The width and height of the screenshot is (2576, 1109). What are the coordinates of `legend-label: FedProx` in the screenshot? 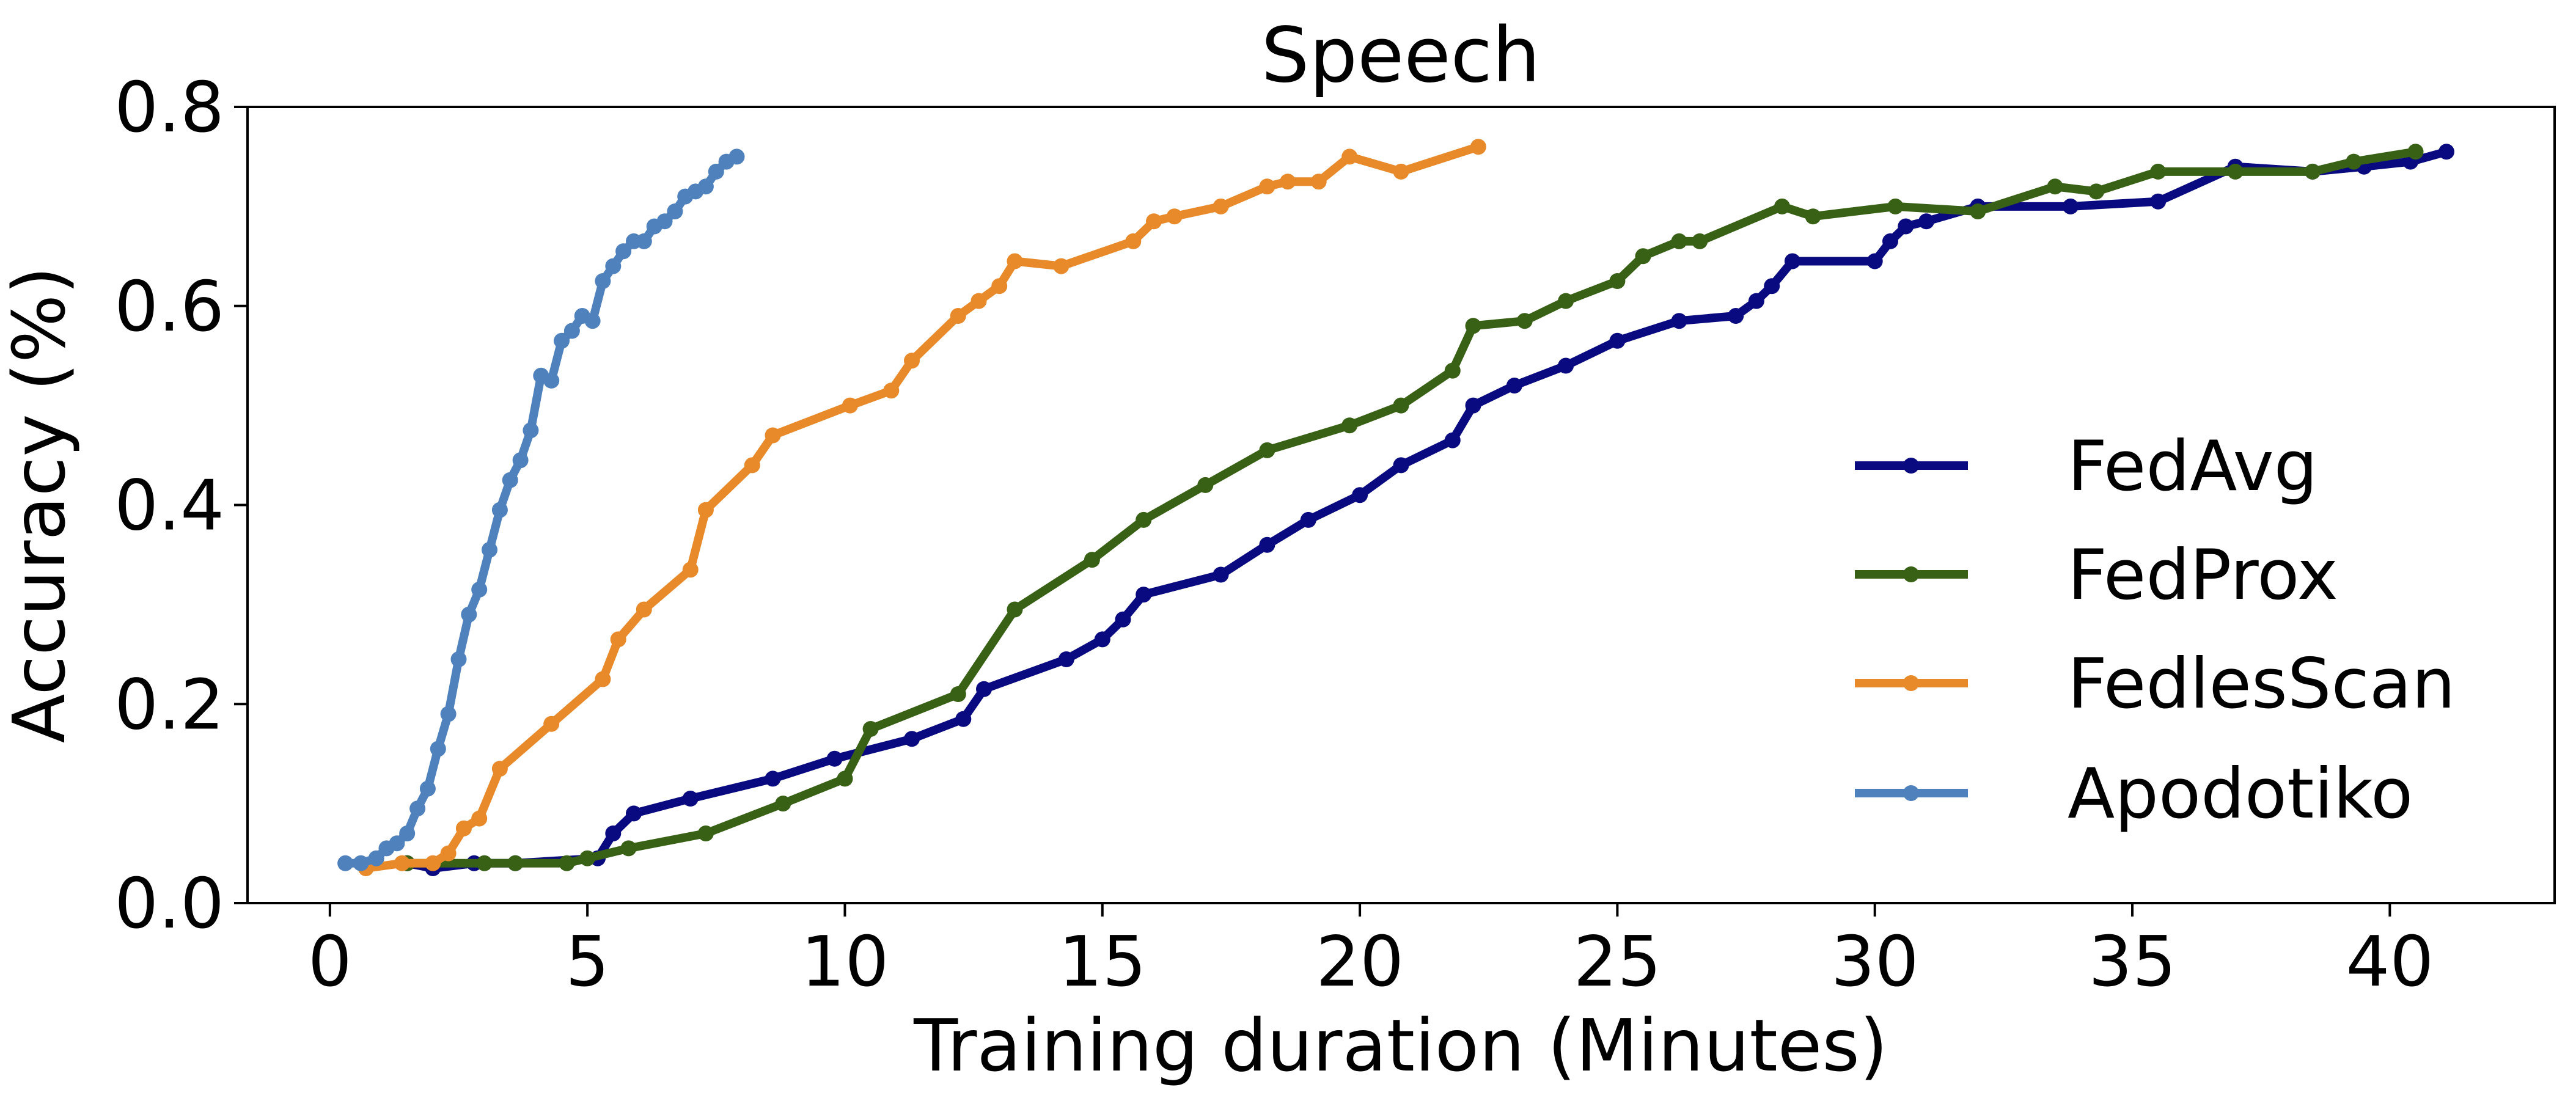 It's located at (2203, 575).